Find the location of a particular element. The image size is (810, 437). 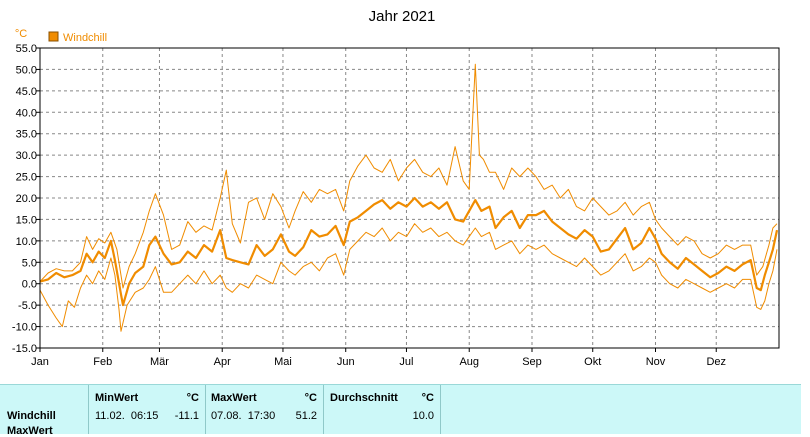

stats-col-durchschnitt: Durchschnitt °C 10.0 is located at coordinates (382, 409).